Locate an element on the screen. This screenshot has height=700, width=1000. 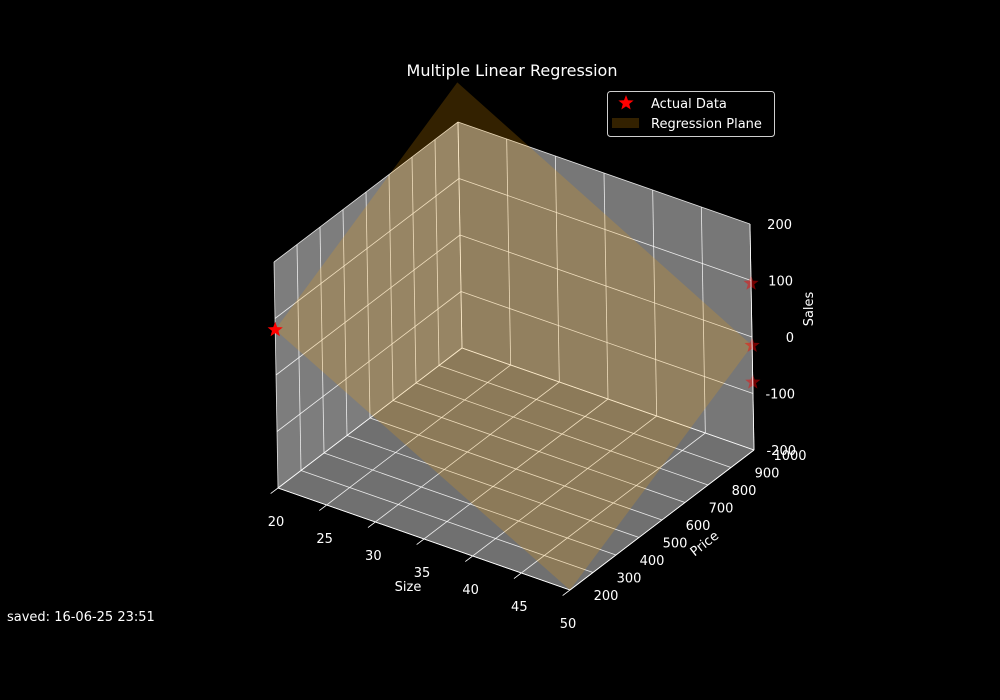
x-tick-label-2: 30 is located at coordinates (373, 556).